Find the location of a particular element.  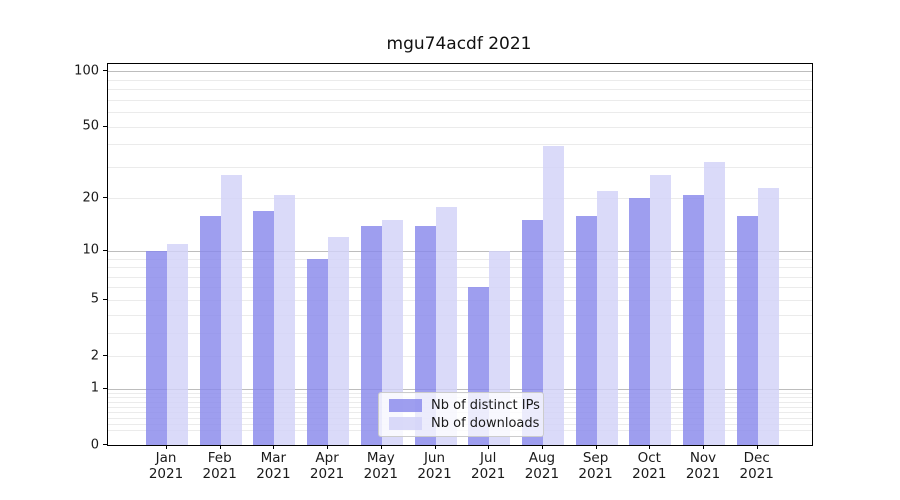

y-tick-label: 50 is located at coordinates (90, 126).